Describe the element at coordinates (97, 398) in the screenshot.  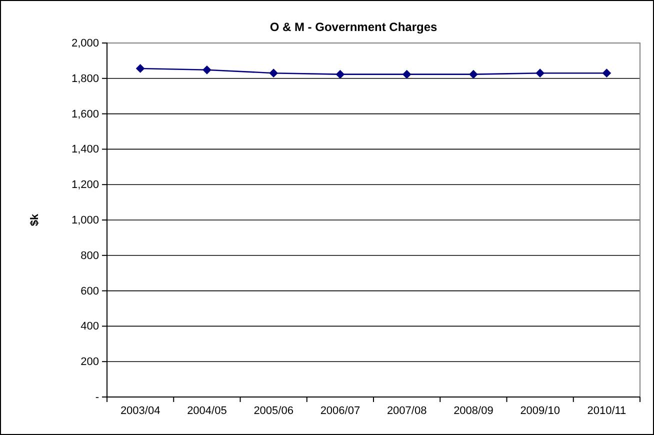
I see `y-tick-label: -` at that location.